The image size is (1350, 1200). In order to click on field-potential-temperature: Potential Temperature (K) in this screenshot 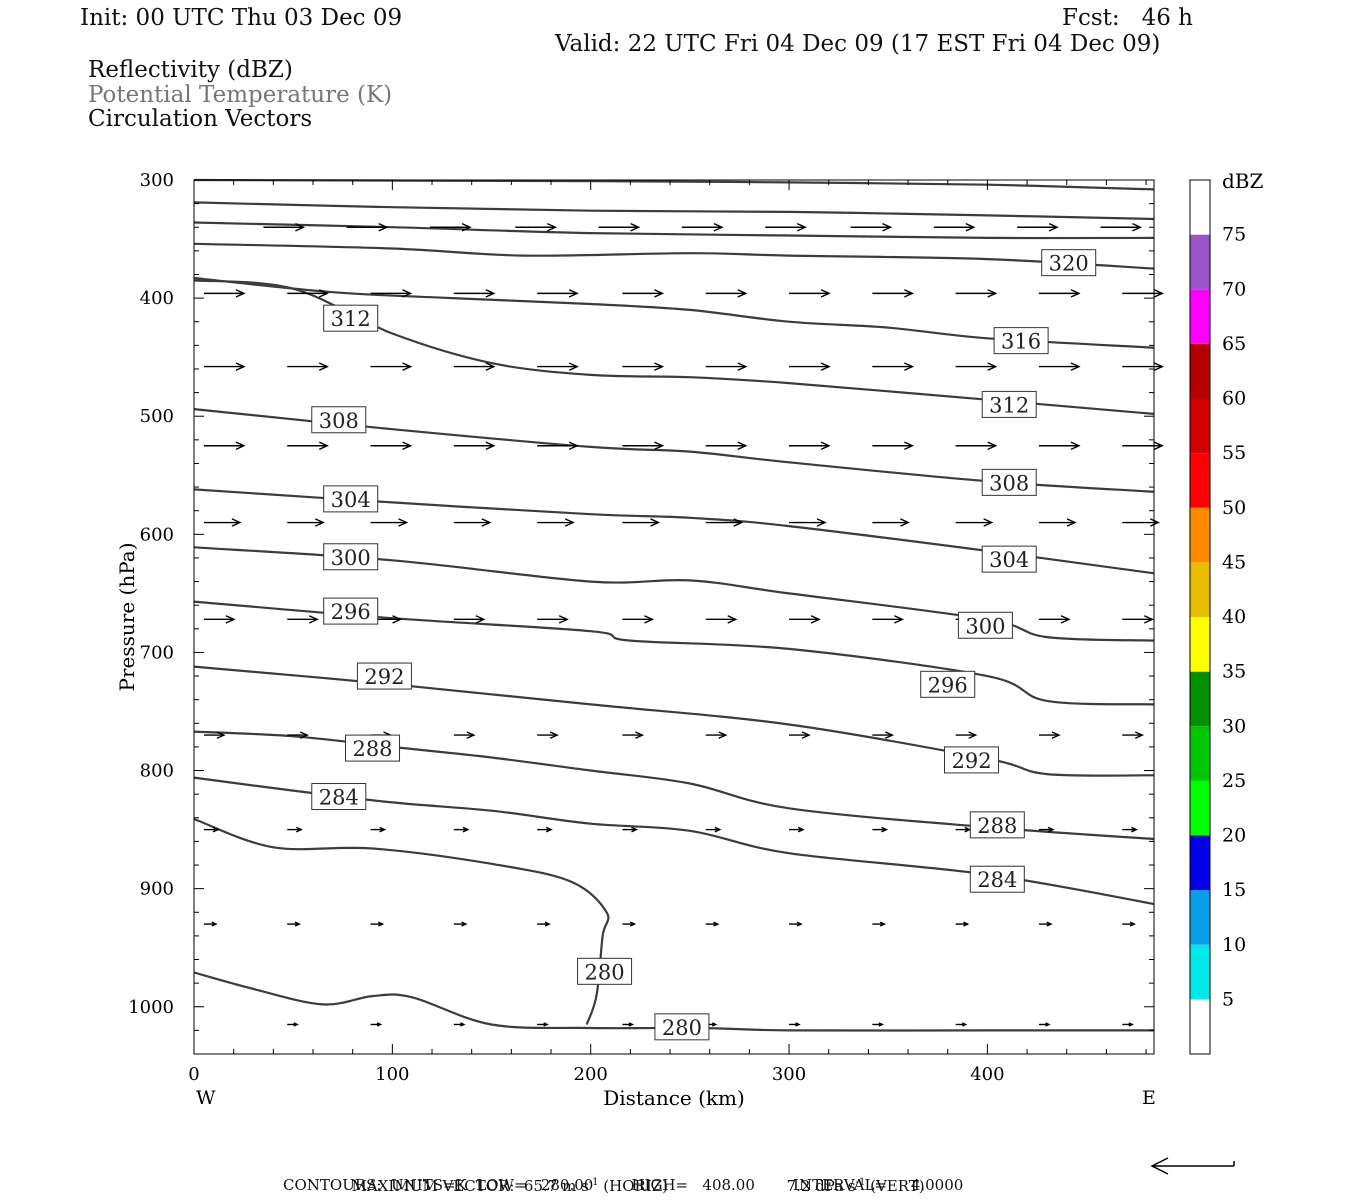, I will do `click(240, 95)`.